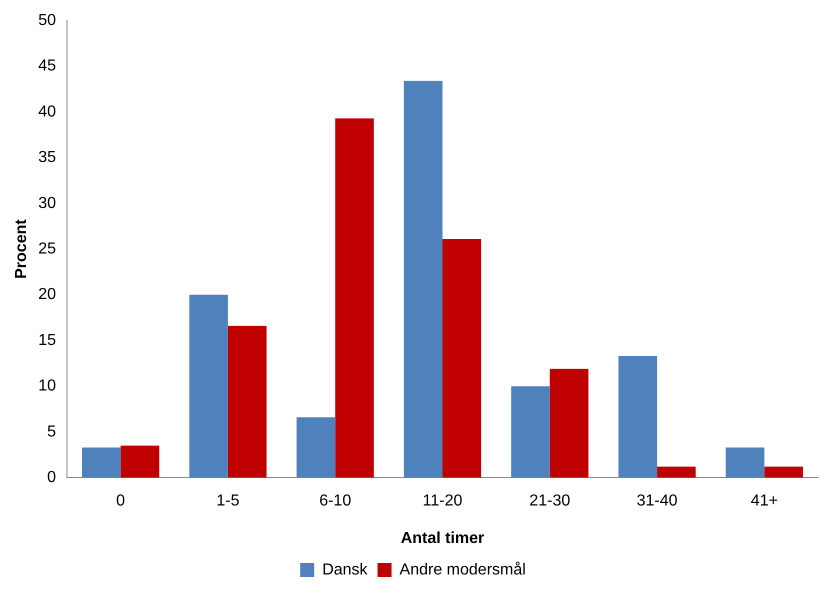 The height and width of the screenshot is (600, 840). What do you see at coordinates (463, 569) in the screenshot?
I see `legend-label: Andre modersmål` at bounding box center [463, 569].